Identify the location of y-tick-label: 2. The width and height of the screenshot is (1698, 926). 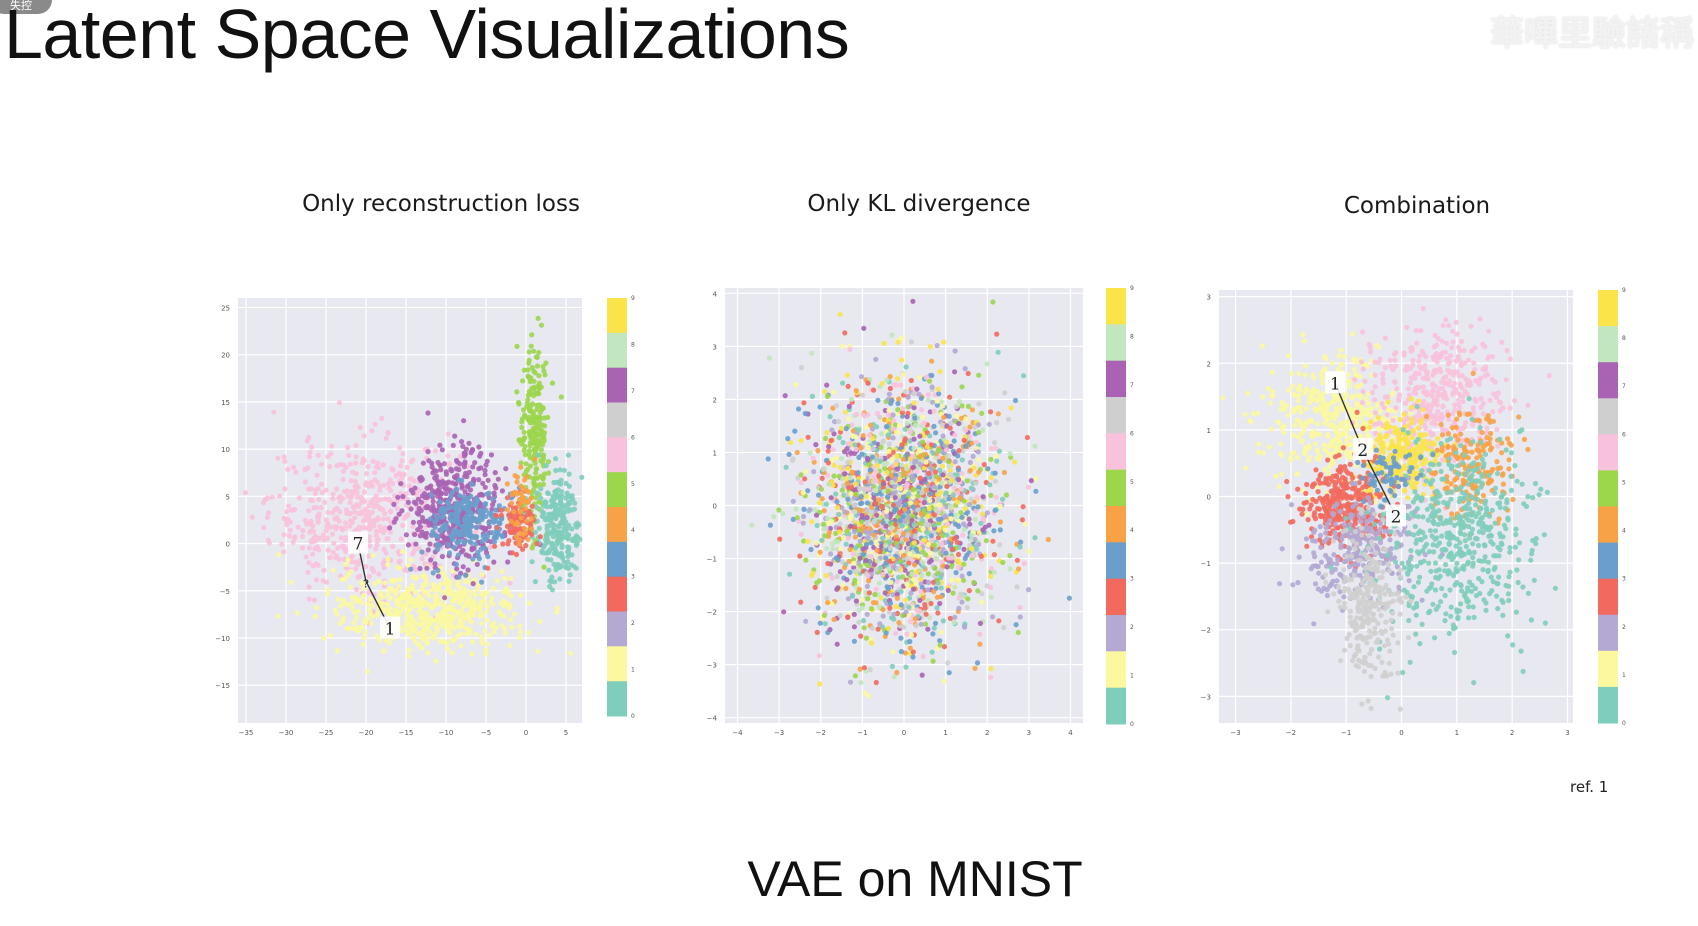
(715, 400).